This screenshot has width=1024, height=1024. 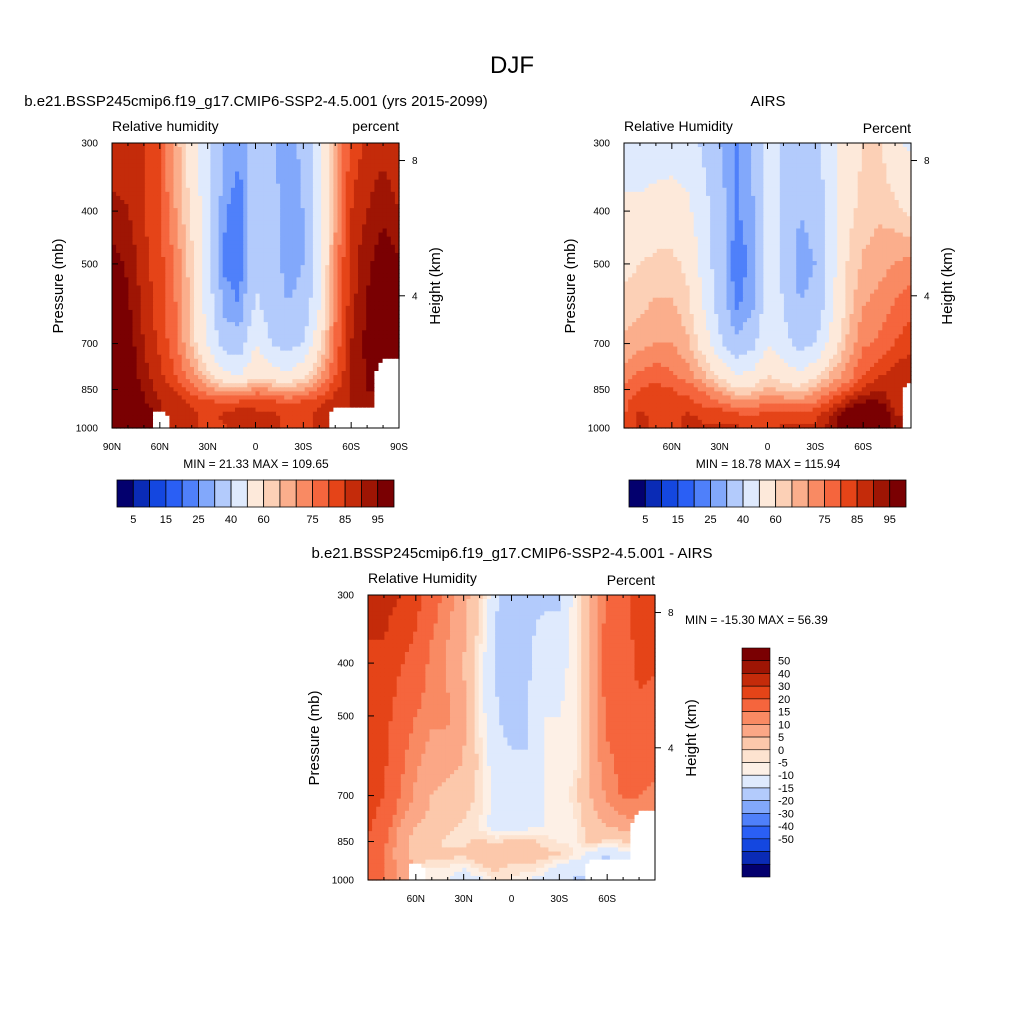 I want to click on colorbar-label: 95, so click(x=378, y=520).